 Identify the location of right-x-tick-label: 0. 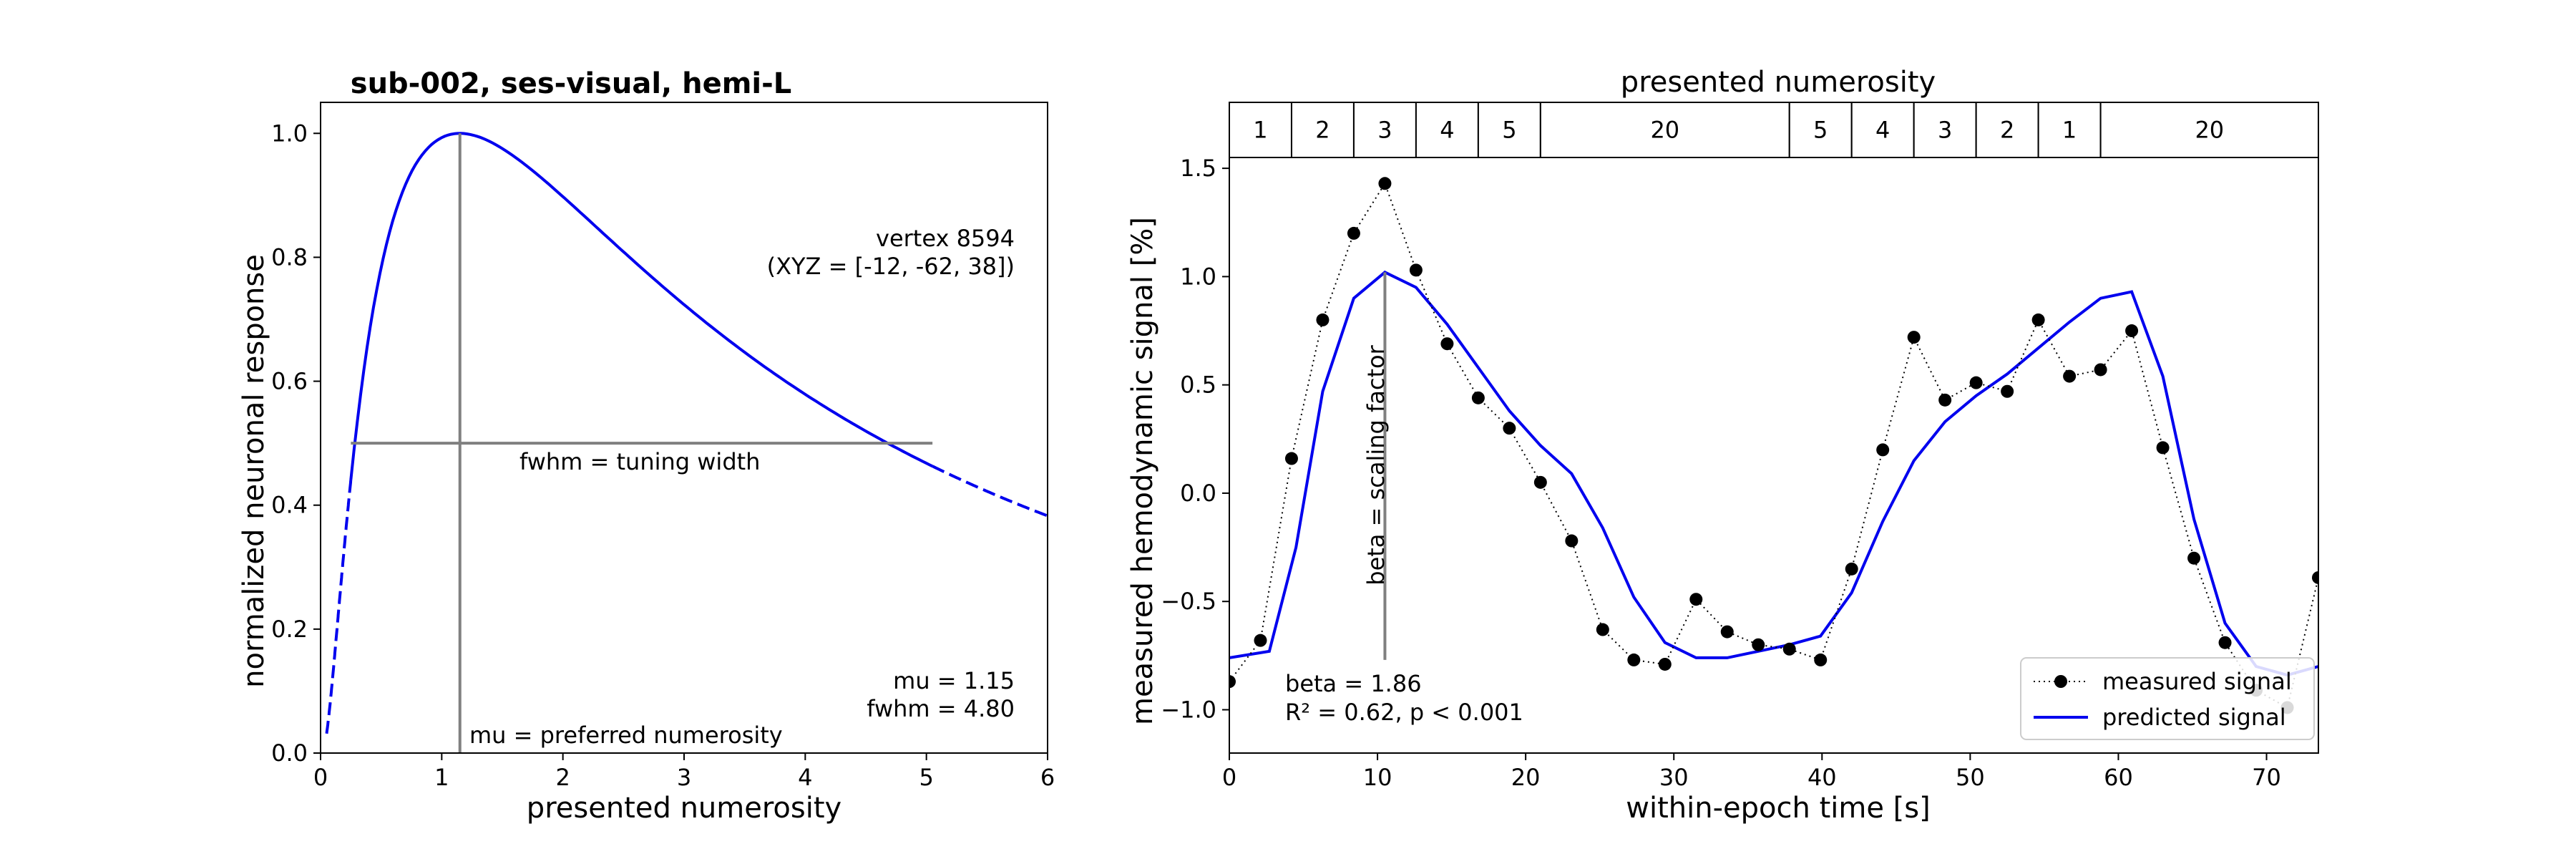
(1229, 777).